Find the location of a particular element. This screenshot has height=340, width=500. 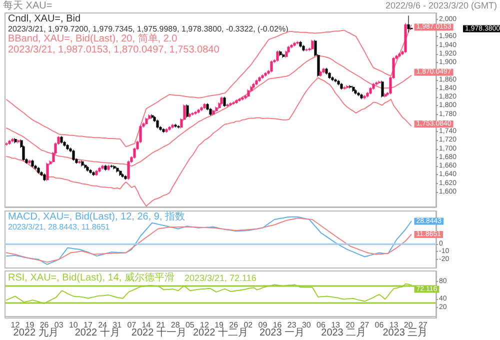

x-tick-label: 14 is located at coordinates (147, 325).